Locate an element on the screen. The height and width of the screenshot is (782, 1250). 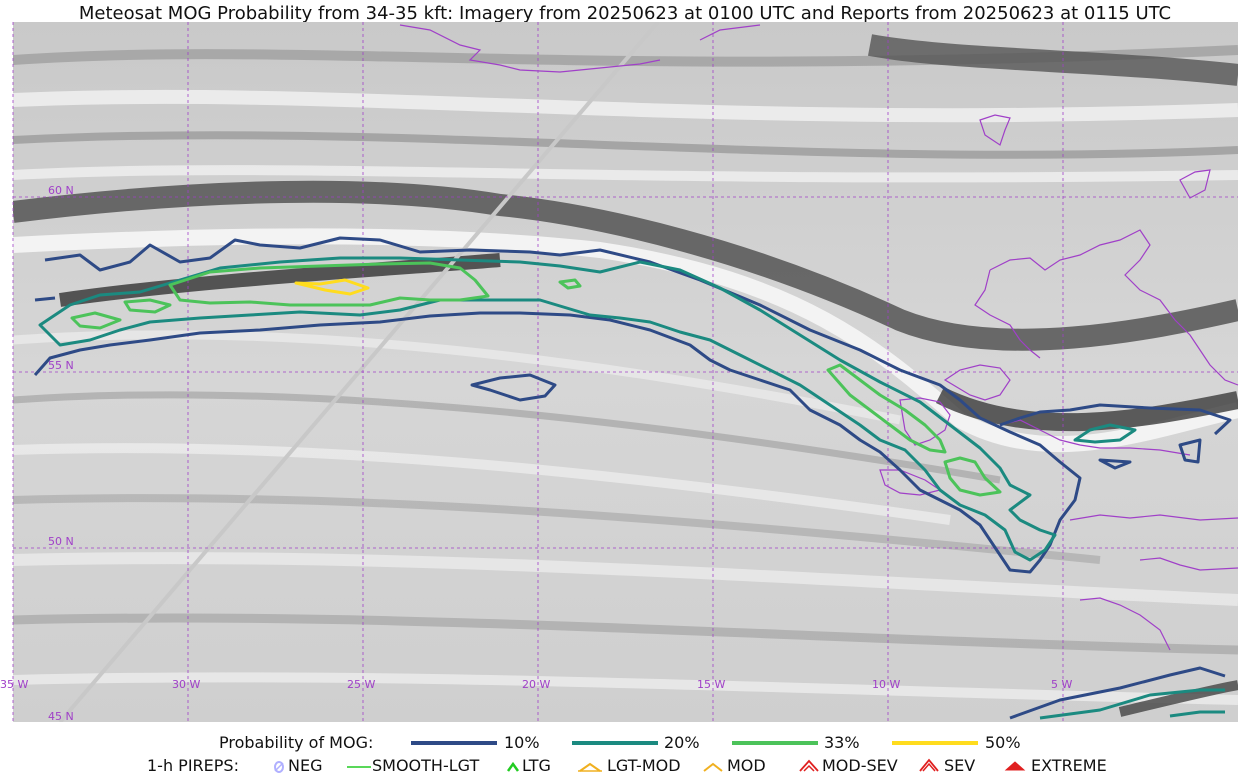
lon-label-10w: 10 W is located at coordinates (886, 684).